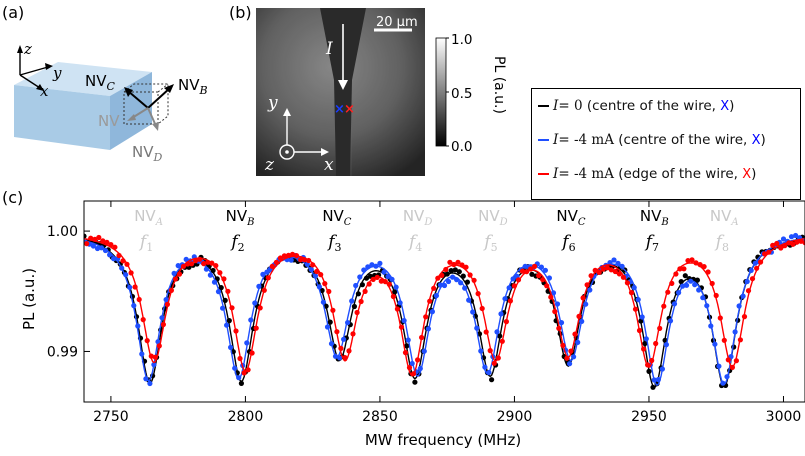  I want to click on legend-close: ), so click(732, 106).